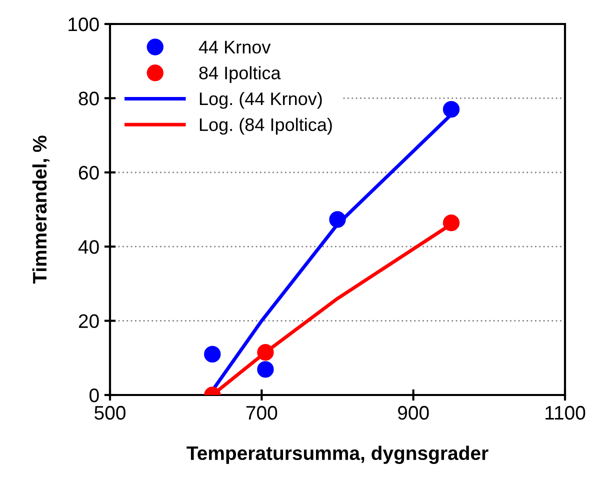 Image resolution: width=591 pixels, height=481 pixels. Describe the element at coordinates (234, 47) in the screenshot. I see `legend-label: 44 Krnov` at that location.